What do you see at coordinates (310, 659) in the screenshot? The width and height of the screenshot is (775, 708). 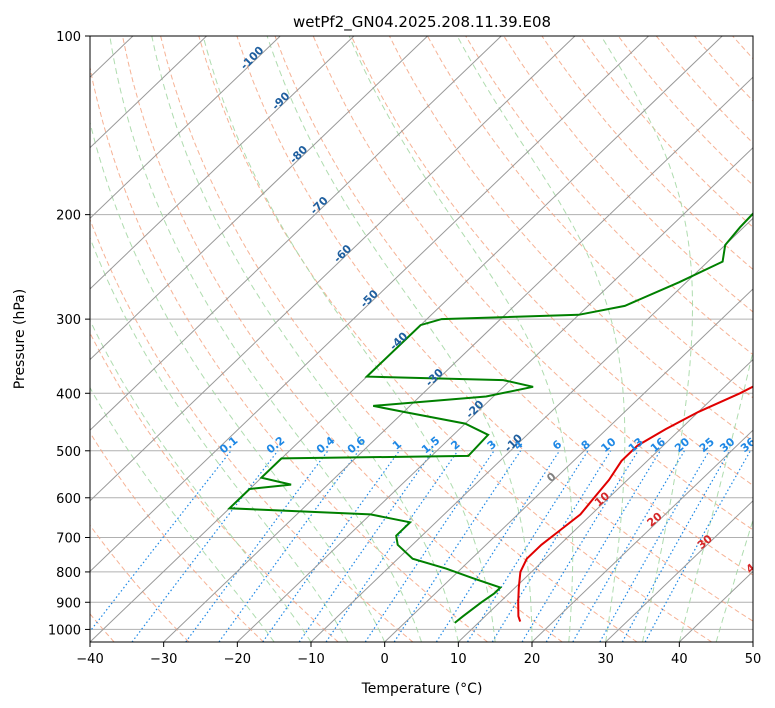 I see `x-tick-label: −10` at bounding box center [310, 659].